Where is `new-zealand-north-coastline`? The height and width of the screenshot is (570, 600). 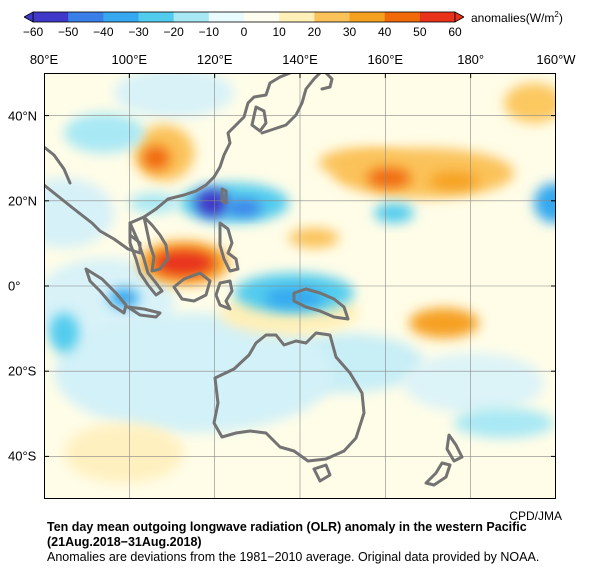 new-zealand-north-coastline is located at coordinates (454, 448).